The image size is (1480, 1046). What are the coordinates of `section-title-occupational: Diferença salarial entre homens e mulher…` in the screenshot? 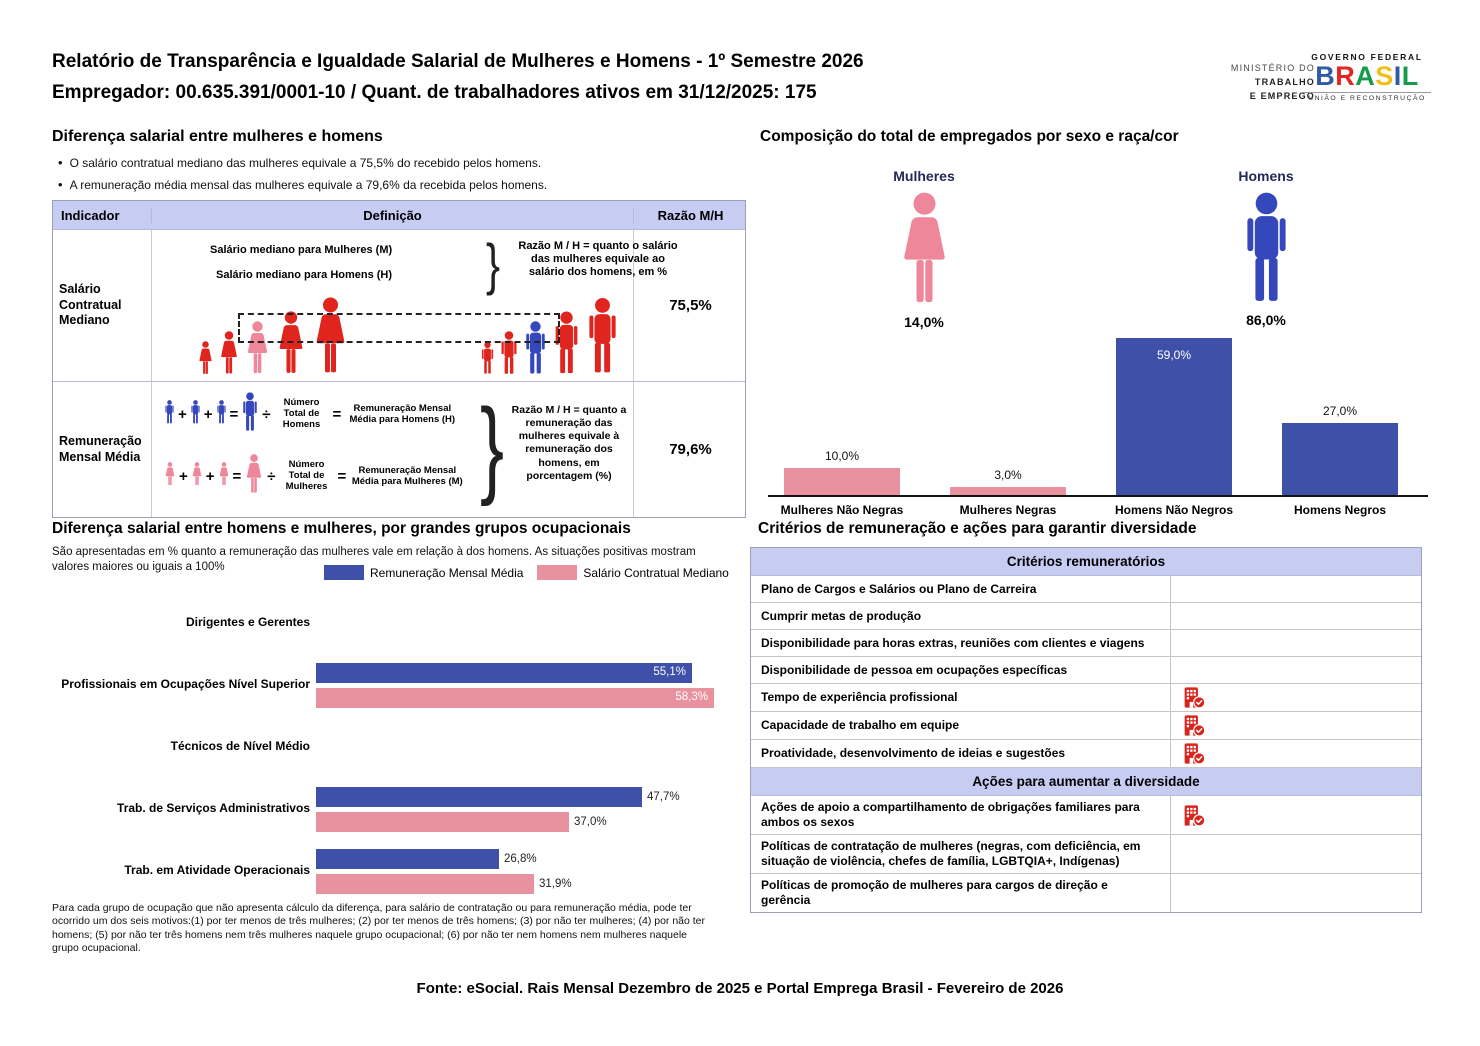 It's located at (341, 528).